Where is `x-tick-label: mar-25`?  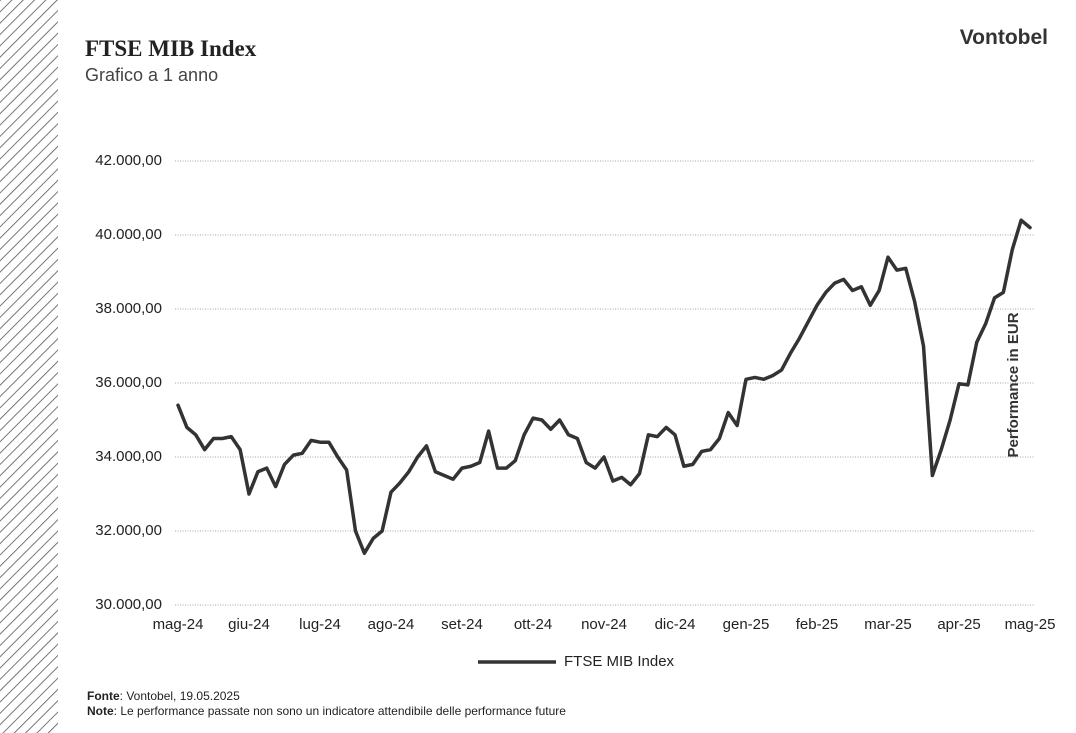
x-tick-label: mar-25 is located at coordinates (888, 624).